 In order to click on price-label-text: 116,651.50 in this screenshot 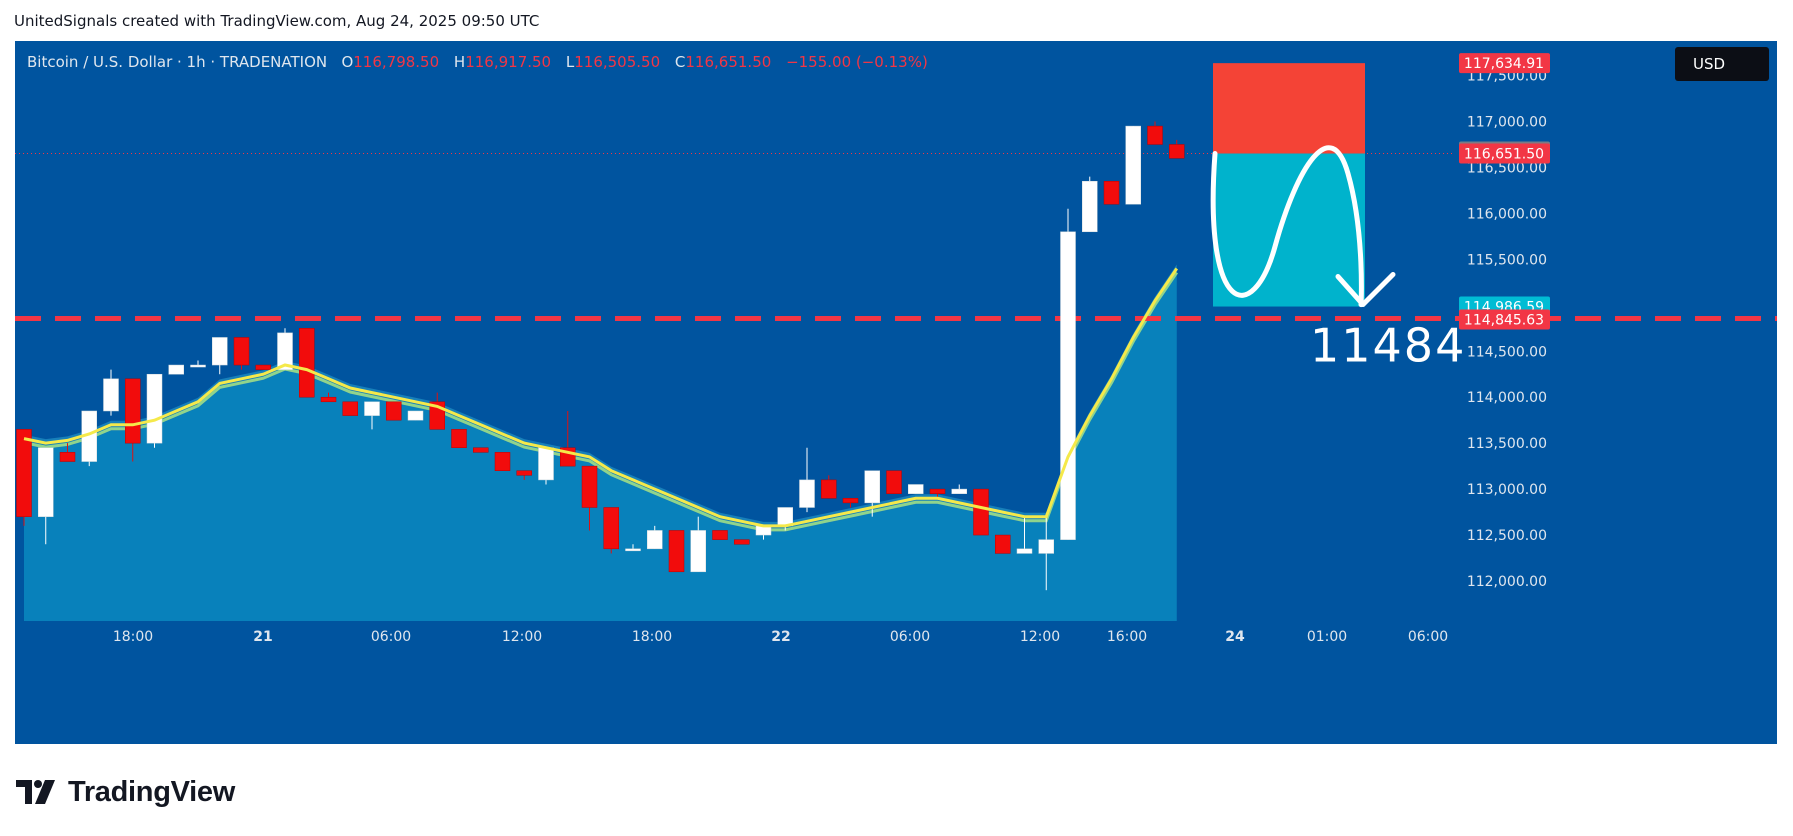, I will do `click(1504, 155)`.